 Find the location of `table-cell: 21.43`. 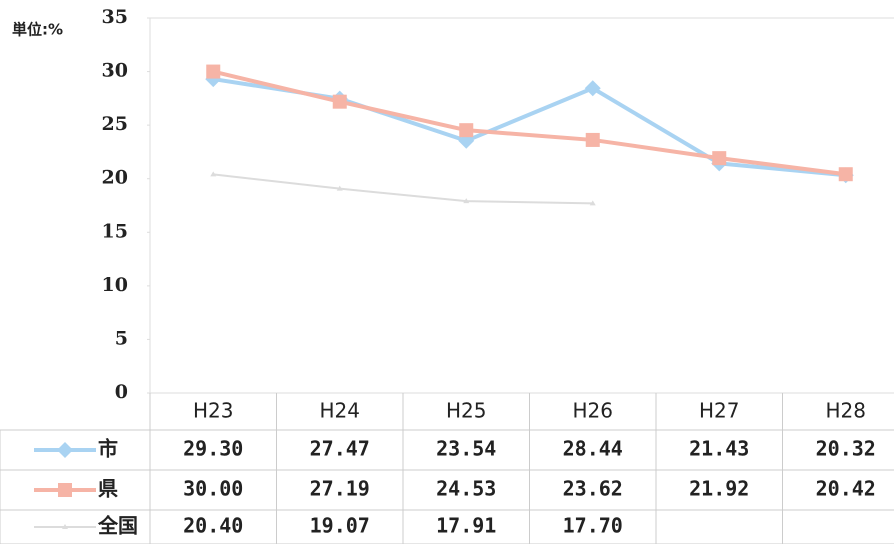

table-cell: 21.43 is located at coordinates (719, 449).